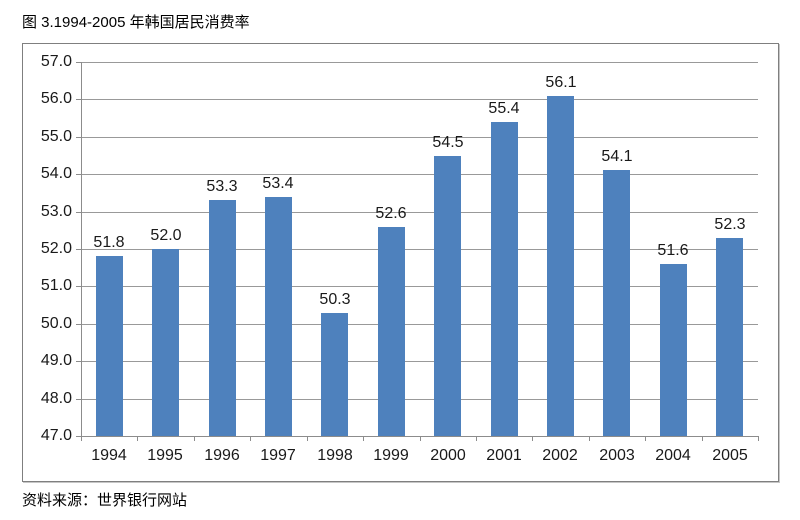 The width and height of the screenshot is (800, 520). Describe the element at coordinates (105, 500) in the screenshot. I see `source-note: 资料来源：世界银行网站` at that location.